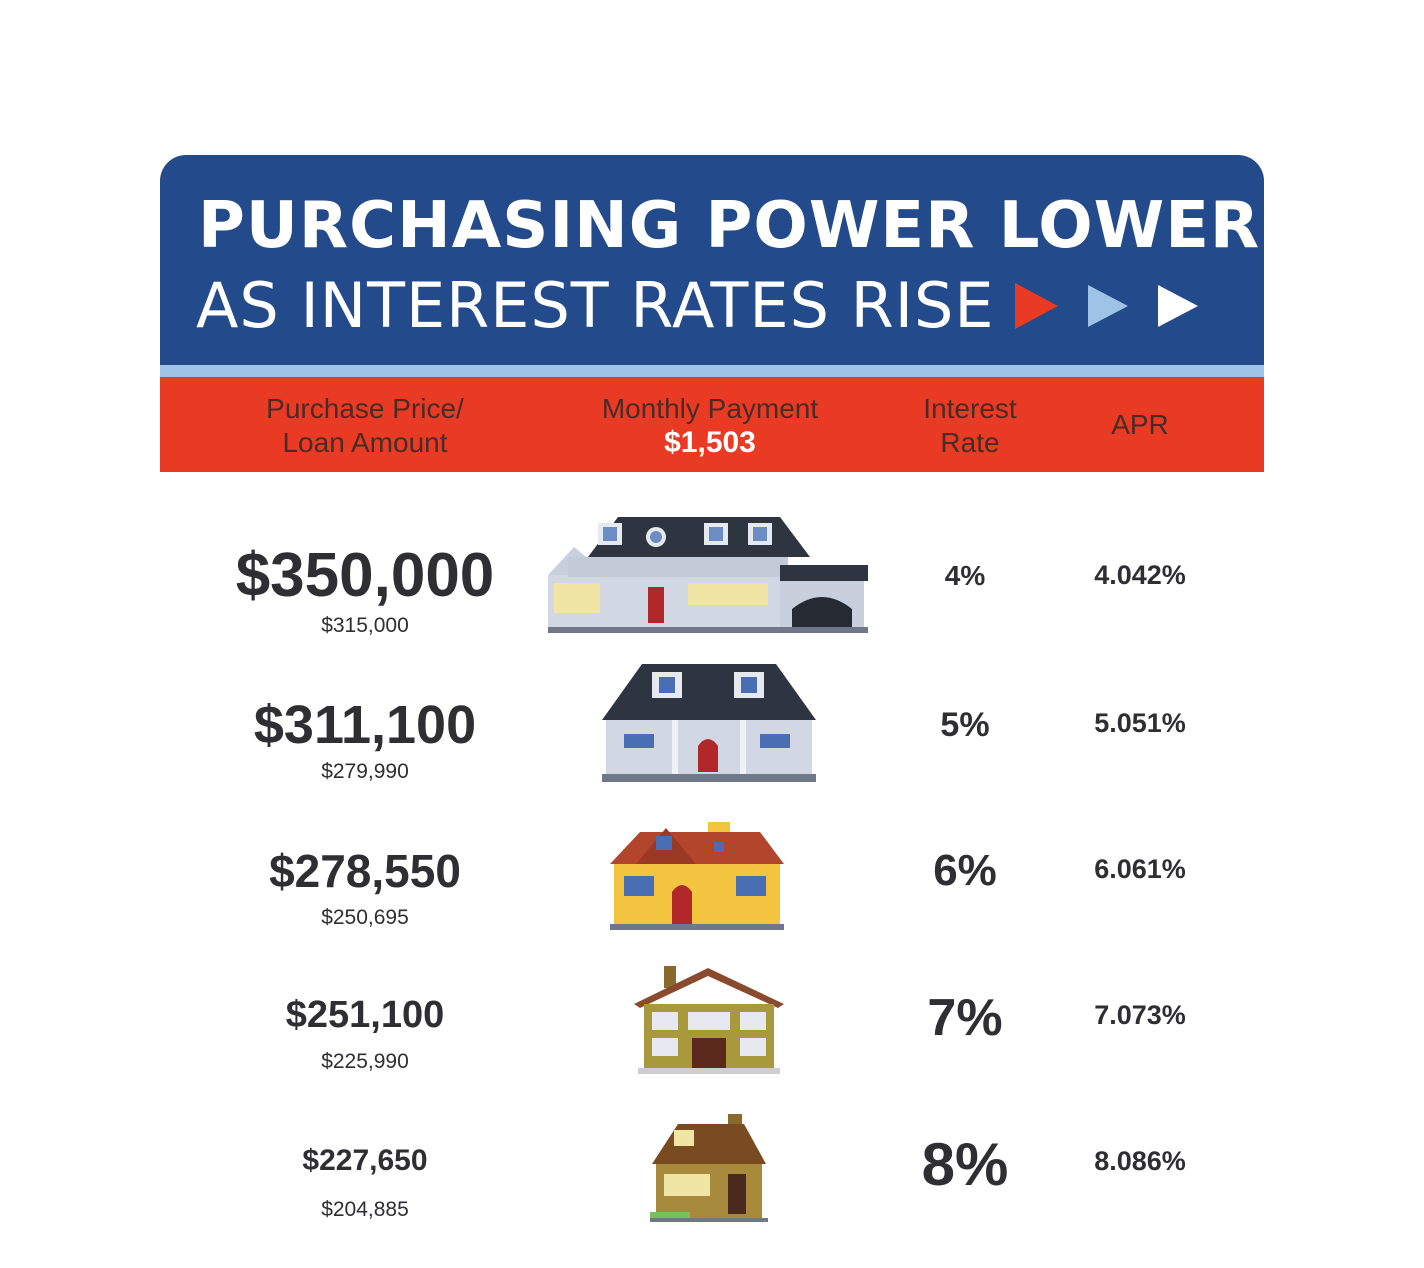  Describe the element at coordinates (365, 408) in the screenshot. I see `header-price-label-1: Purchase Price/` at that location.